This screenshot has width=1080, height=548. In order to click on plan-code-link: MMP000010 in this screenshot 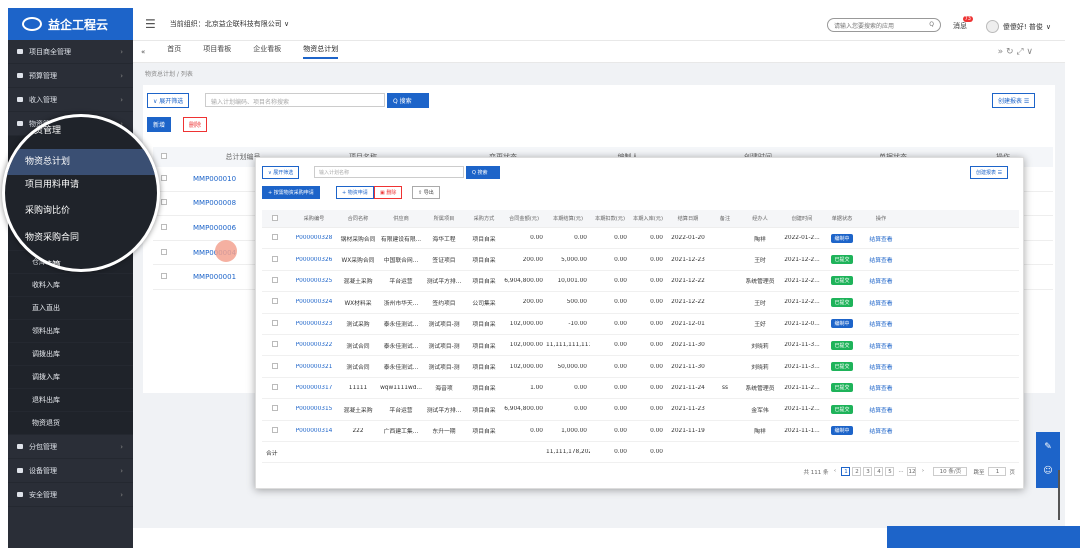, I will do `click(215, 178)`.